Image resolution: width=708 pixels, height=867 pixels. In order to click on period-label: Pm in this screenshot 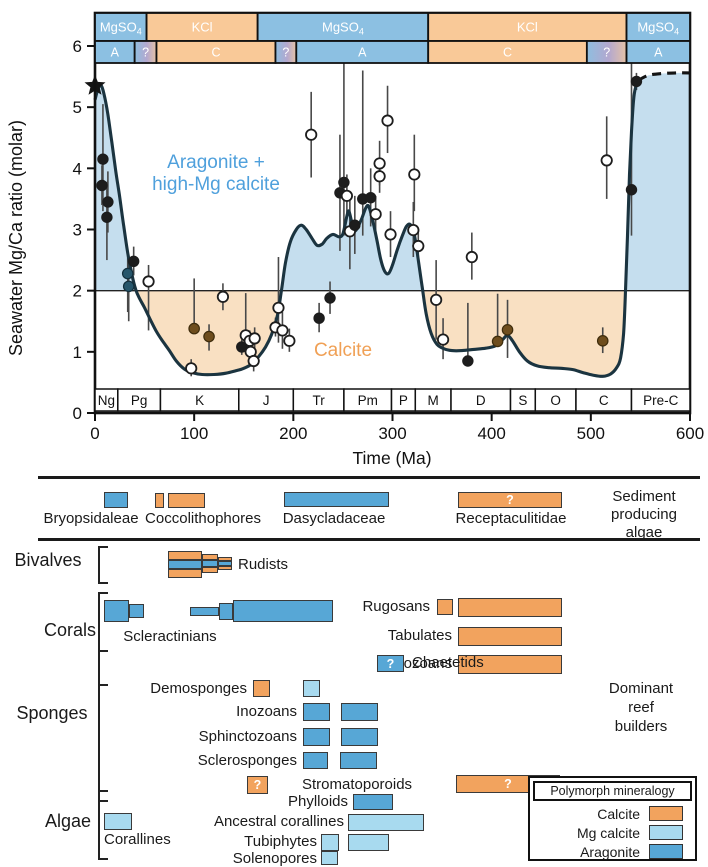, I will do `click(368, 400)`.